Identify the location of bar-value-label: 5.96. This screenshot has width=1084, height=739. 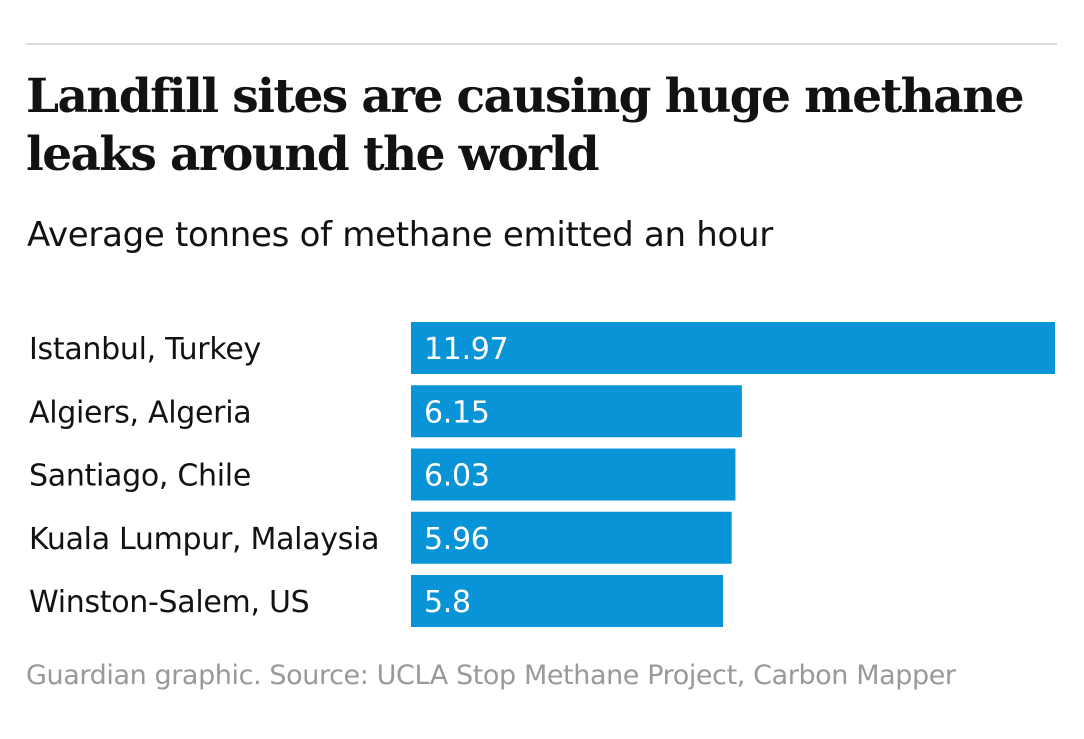
(457, 539).